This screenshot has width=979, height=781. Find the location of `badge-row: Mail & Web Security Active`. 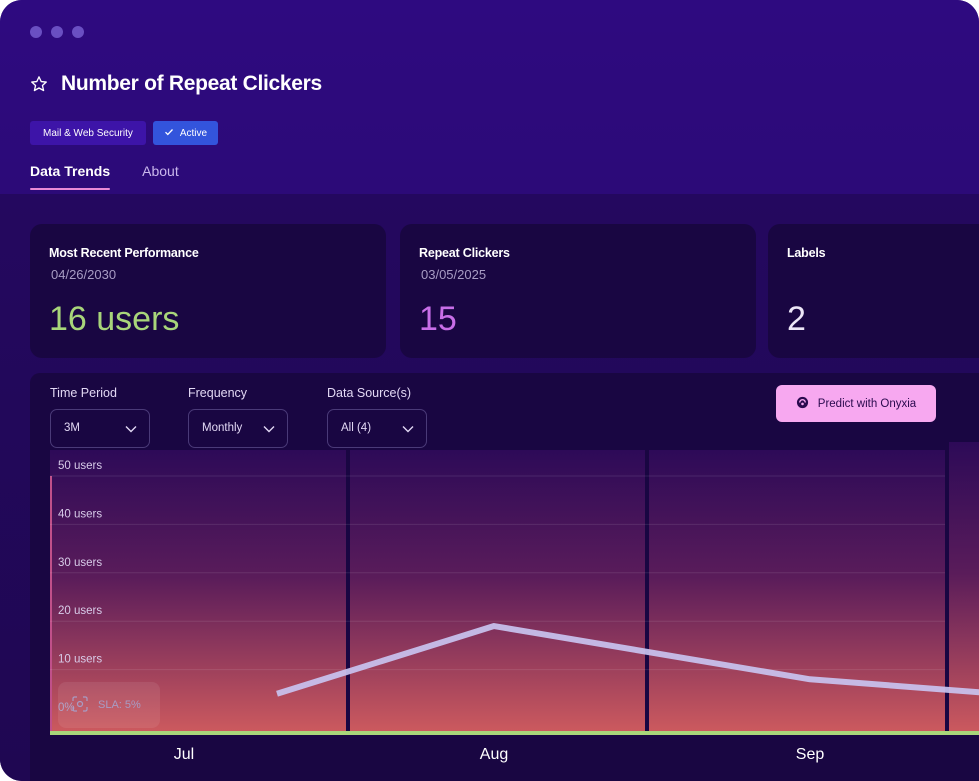

badge-row: Mail & Web Security Active is located at coordinates (124, 133).